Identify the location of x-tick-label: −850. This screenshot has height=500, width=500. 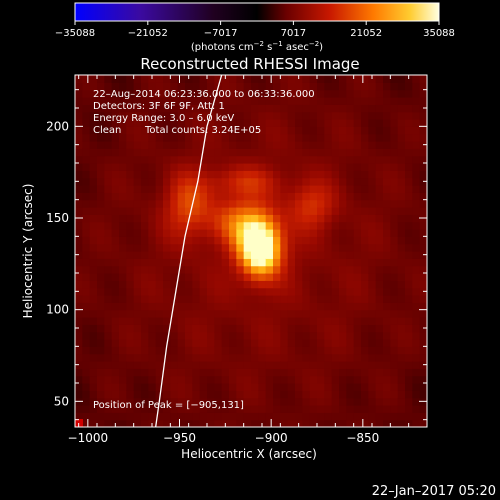
(362, 438).